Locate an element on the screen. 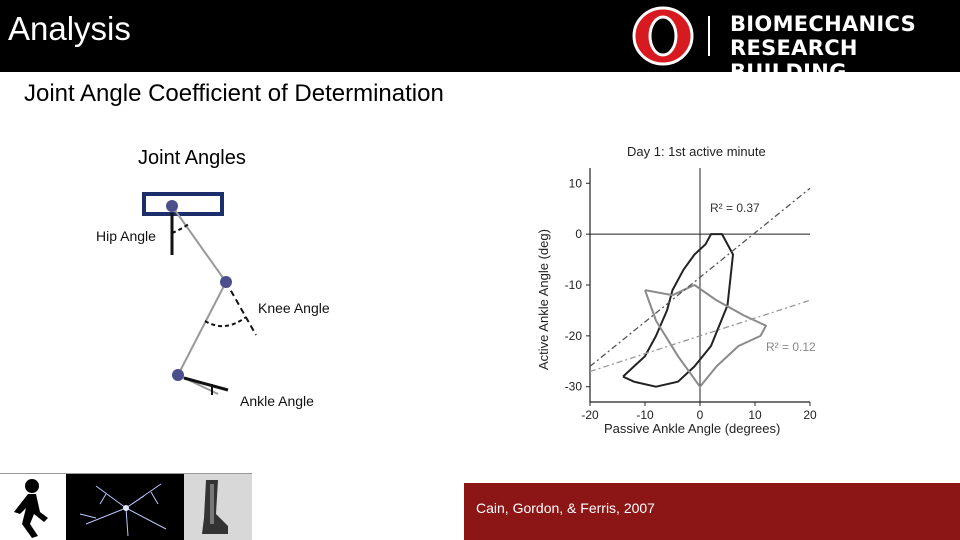  y-tick-label-2: -10 is located at coordinates (574, 285).